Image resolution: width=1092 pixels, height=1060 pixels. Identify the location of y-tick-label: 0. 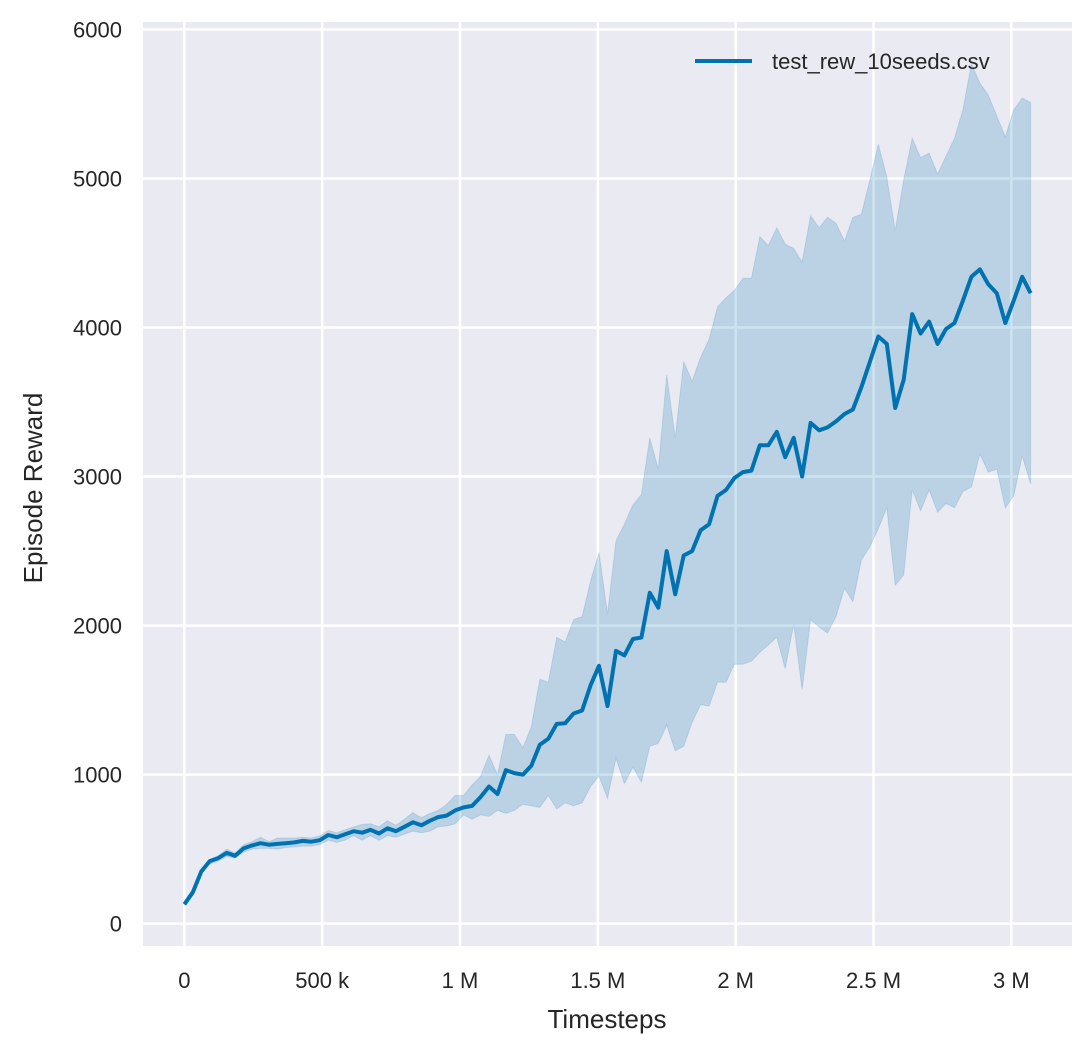
(116, 924).